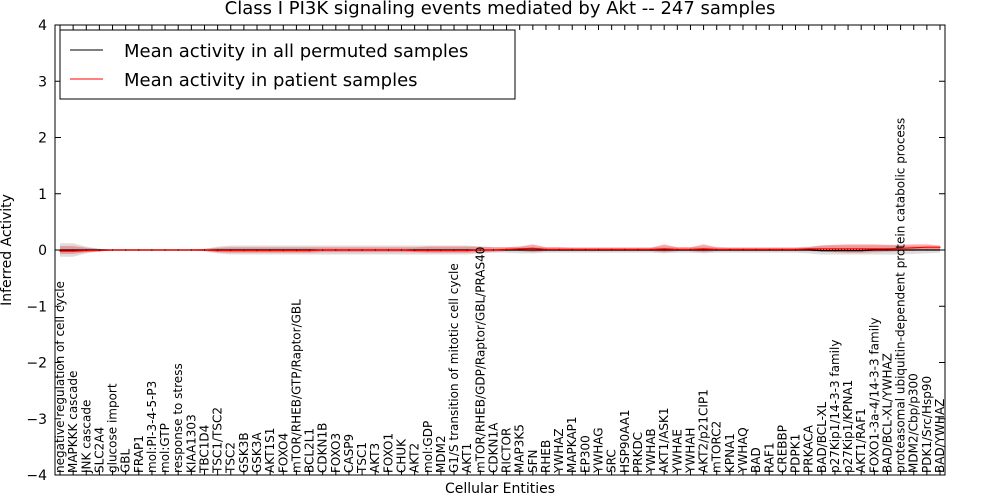 The width and height of the screenshot is (1000, 500). I want to click on x-tick-label: RAF1, so click(769, 457).